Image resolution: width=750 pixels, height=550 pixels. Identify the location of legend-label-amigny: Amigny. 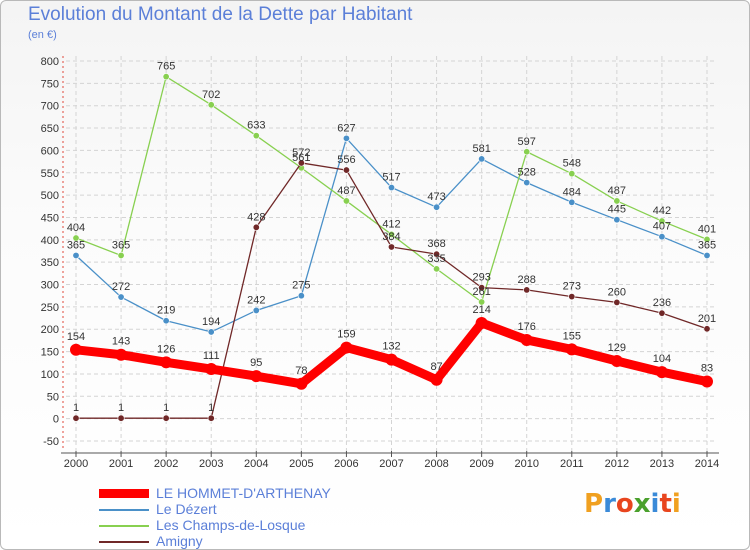
(179, 541).